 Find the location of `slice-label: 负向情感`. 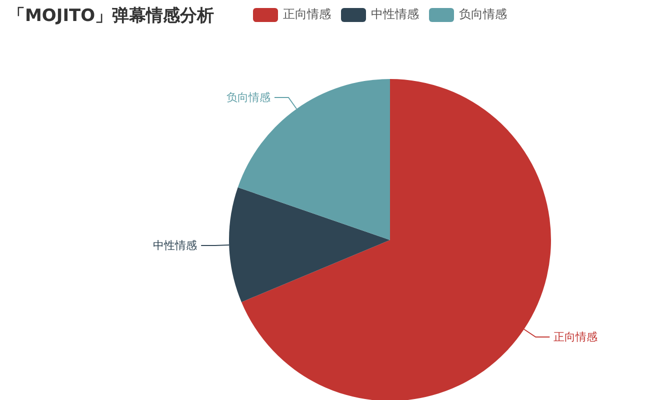

slice-label: 负向情感 is located at coordinates (248, 97).